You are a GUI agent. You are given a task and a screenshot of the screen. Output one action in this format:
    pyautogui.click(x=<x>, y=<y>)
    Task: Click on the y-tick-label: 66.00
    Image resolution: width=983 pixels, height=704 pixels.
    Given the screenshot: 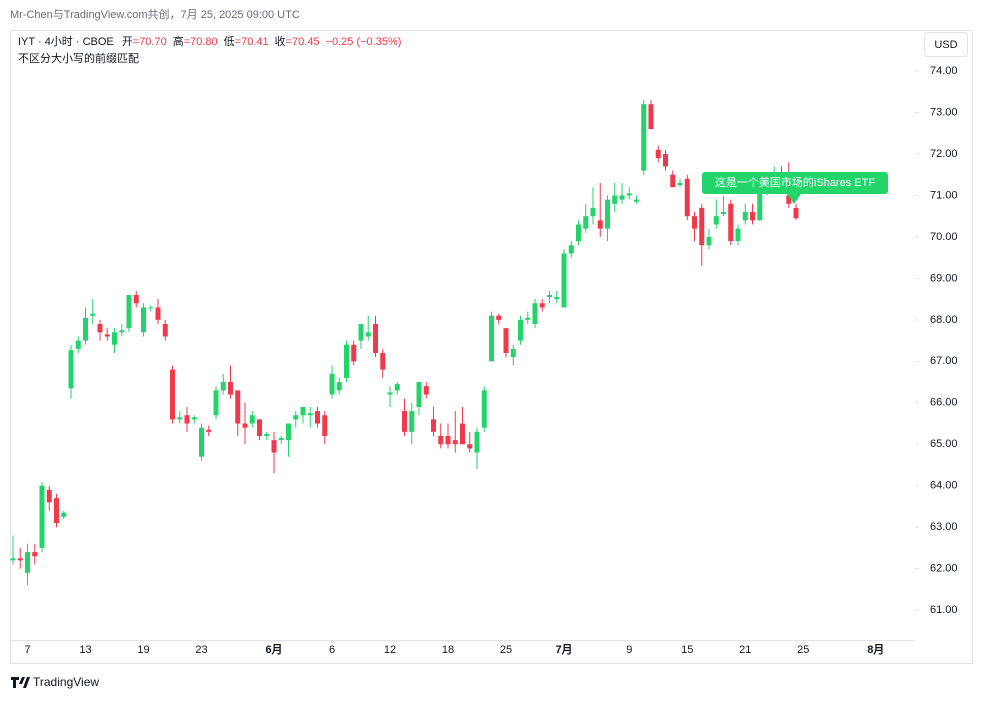 What is the action you would take?
    pyautogui.click(x=944, y=403)
    